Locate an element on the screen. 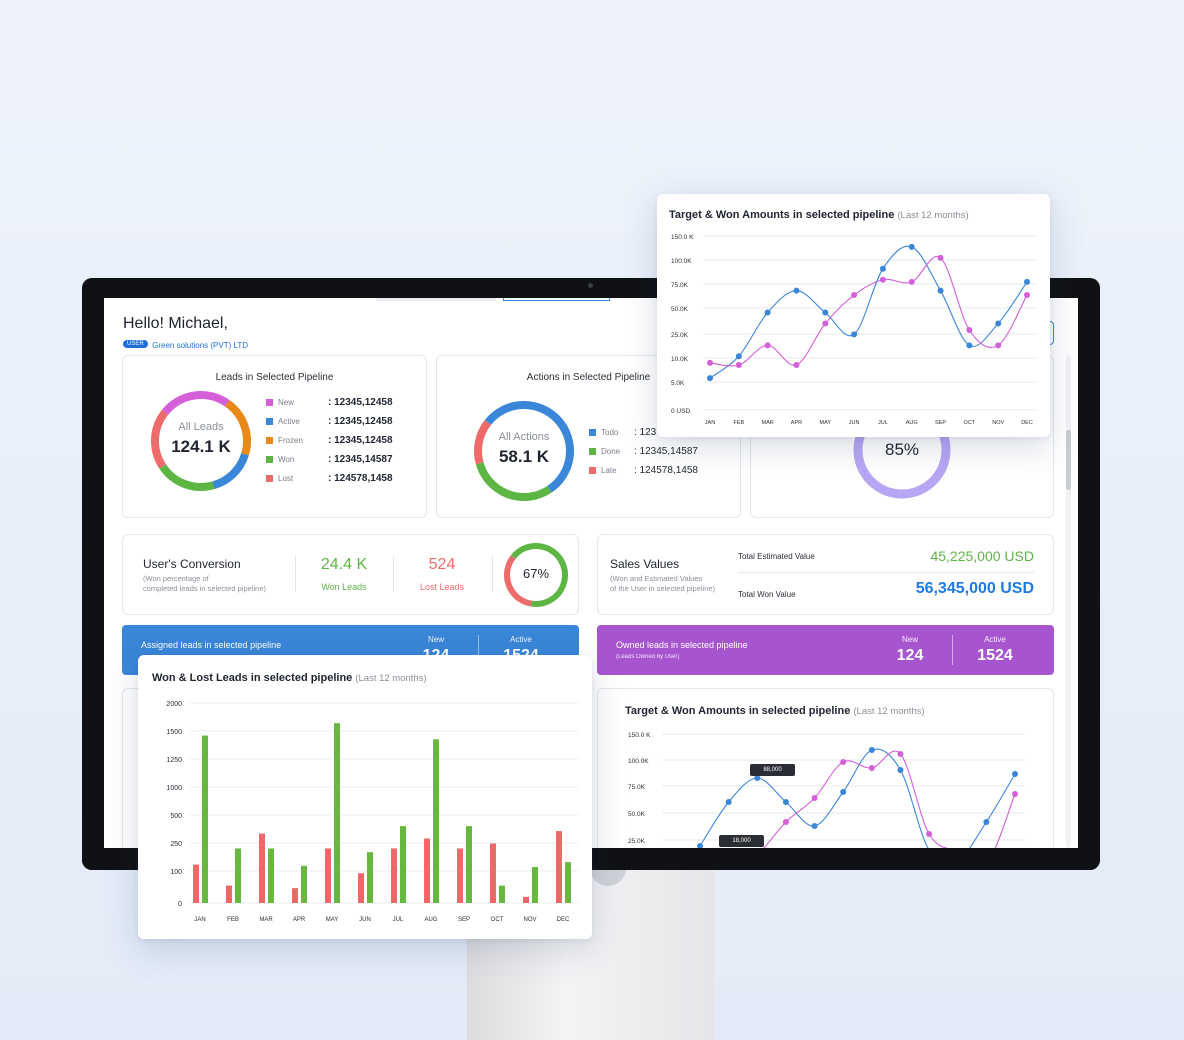 The width and height of the screenshot is (1184, 1040). legend-label: Lost is located at coordinates (286, 478).